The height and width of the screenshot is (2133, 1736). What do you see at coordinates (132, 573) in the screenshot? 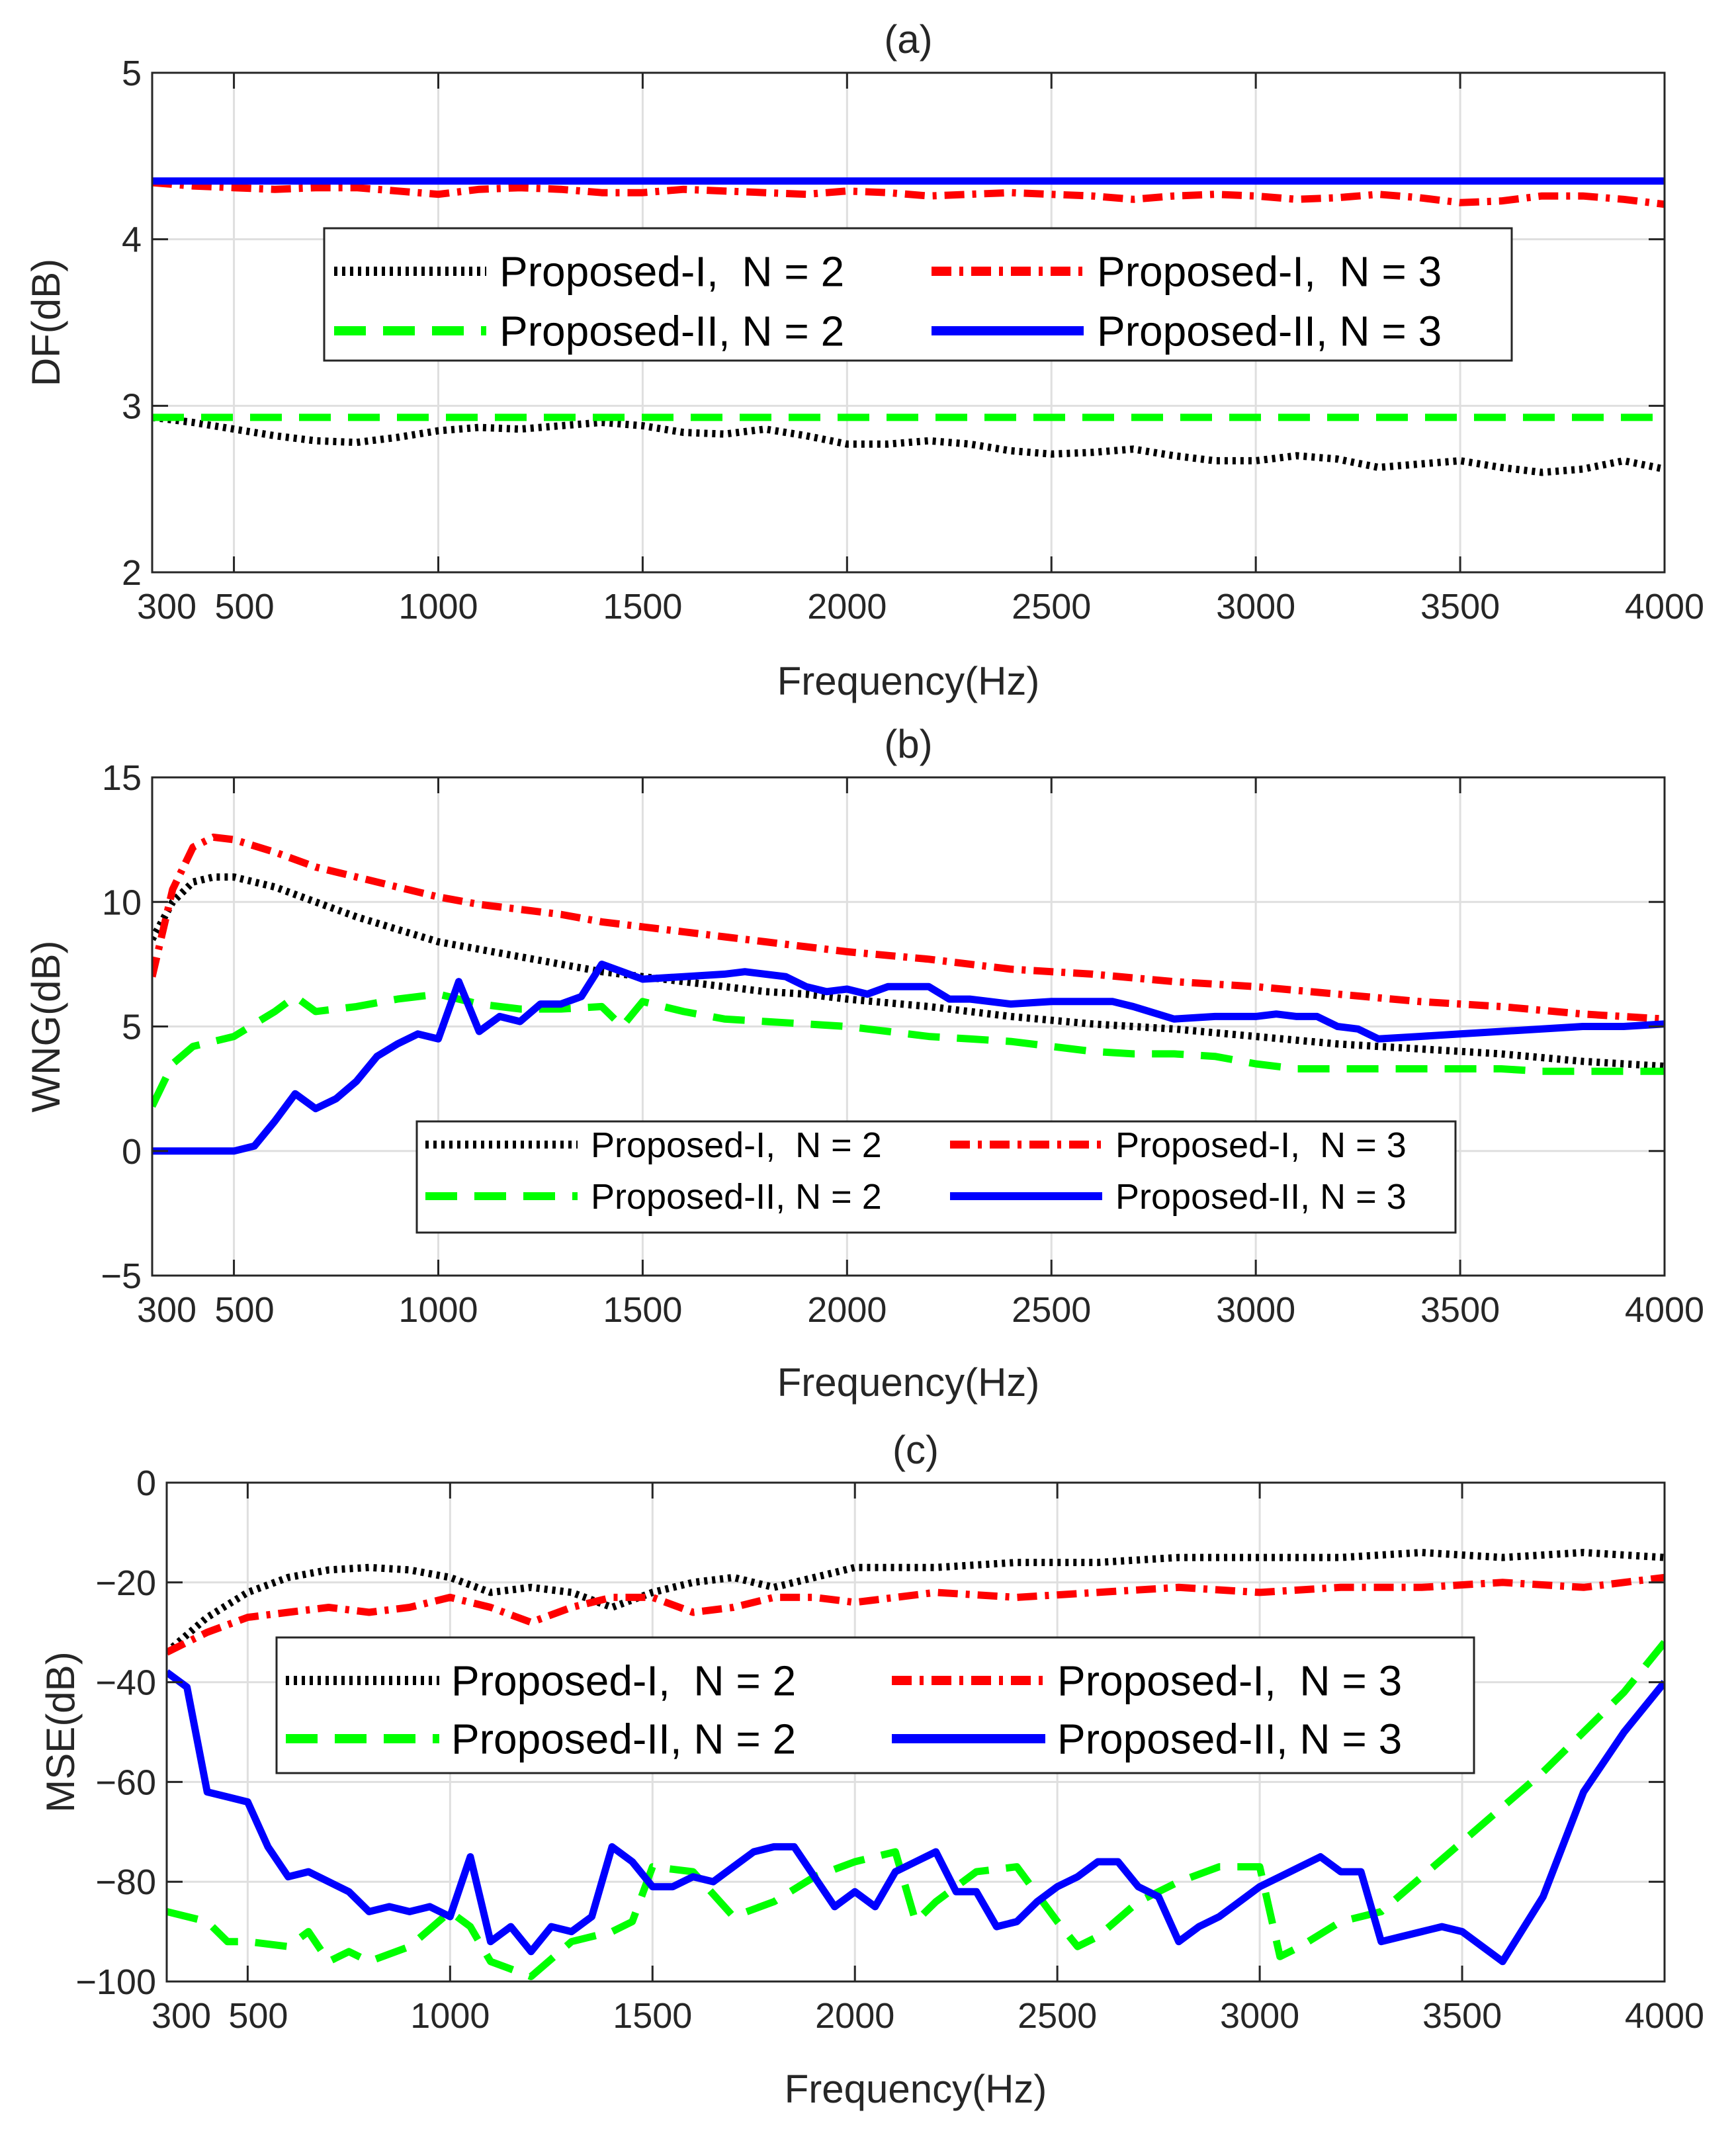
I see `y-tick-label: 2` at bounding box center [132, 573].